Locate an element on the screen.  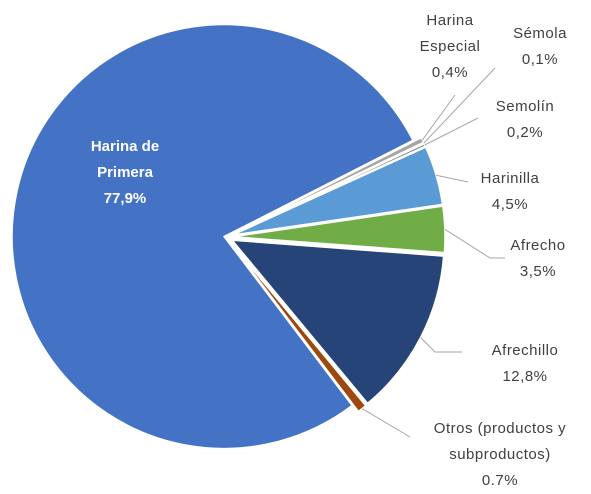
data-label: Semolín 0,2% is located at coordinates (525, 120).